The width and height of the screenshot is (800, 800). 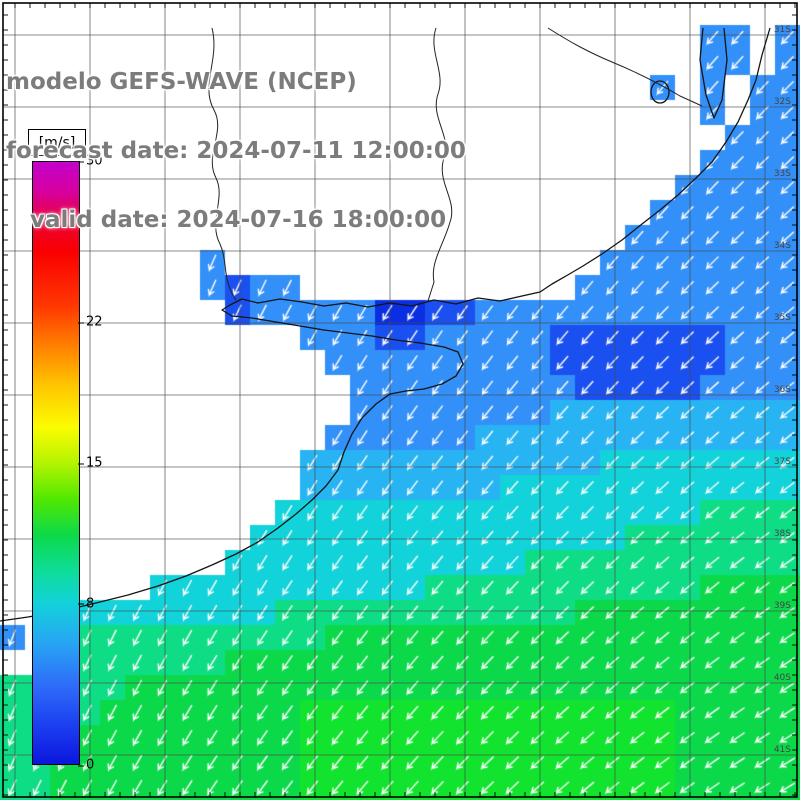 What do you see at coordinates (226, 220) in the screenshot?
I see `valid-date: valid date: 2024-07-16 18:00:00` at bounding box center [226, 220].